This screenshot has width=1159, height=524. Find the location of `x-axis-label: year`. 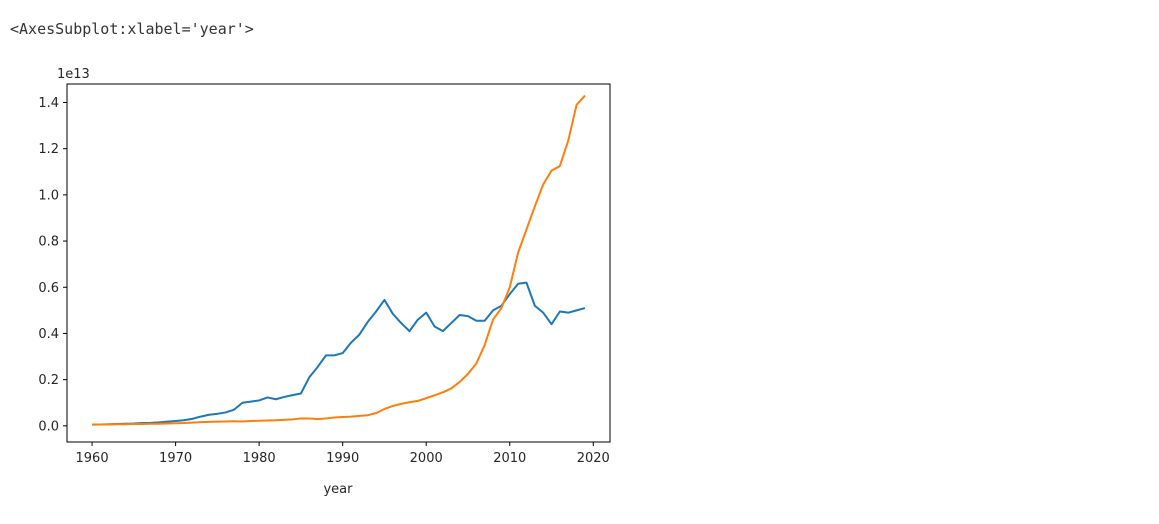

x-axis-label: year is located at coordinates (338, 489).